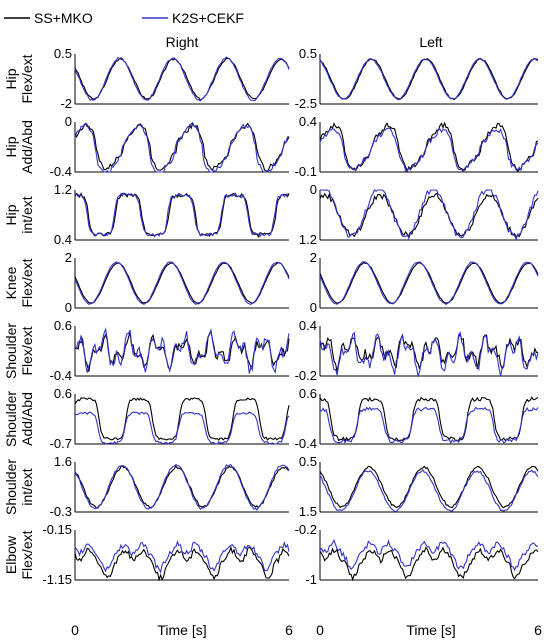  I want to click on panel-knee-flex-ext-right: 2 0 KneeFlex/ext, so click(146, 282).